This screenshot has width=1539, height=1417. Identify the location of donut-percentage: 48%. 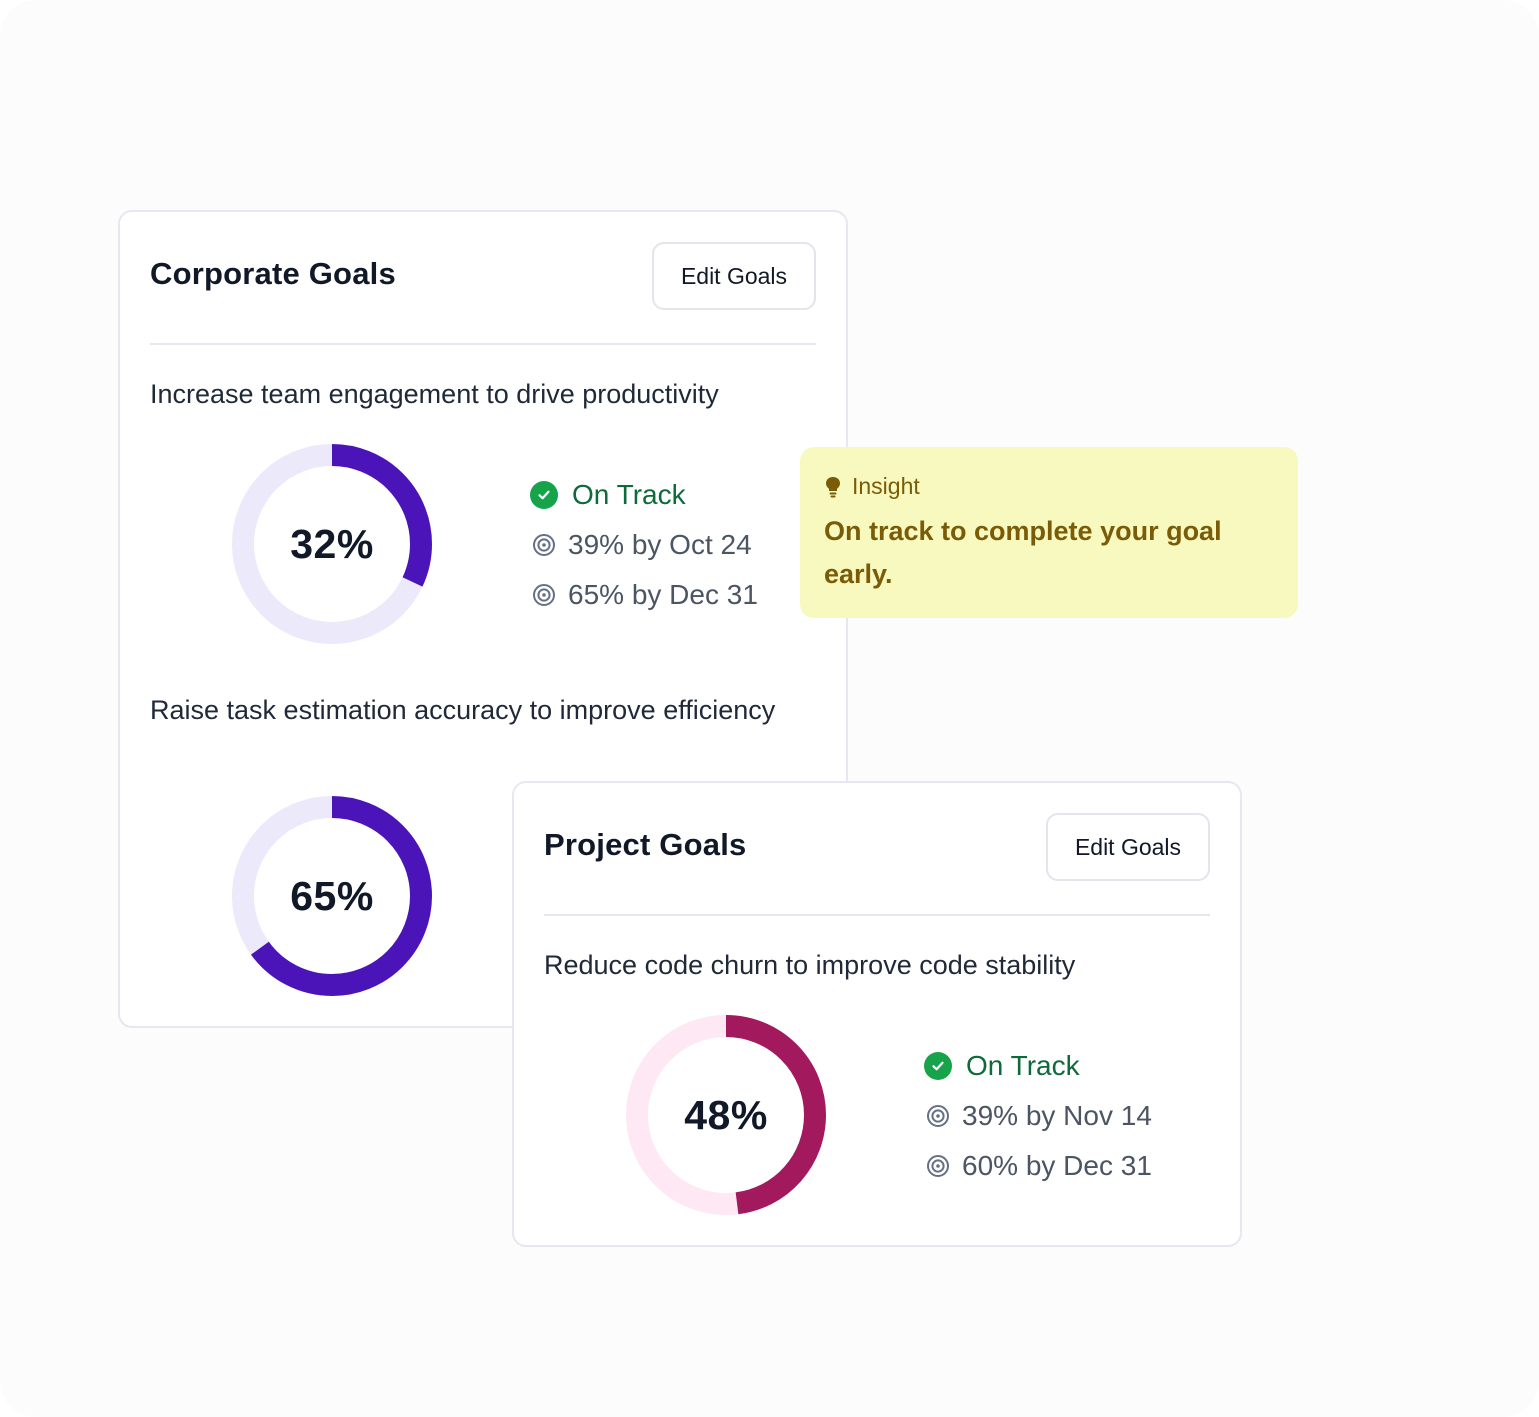
(726, 1114).